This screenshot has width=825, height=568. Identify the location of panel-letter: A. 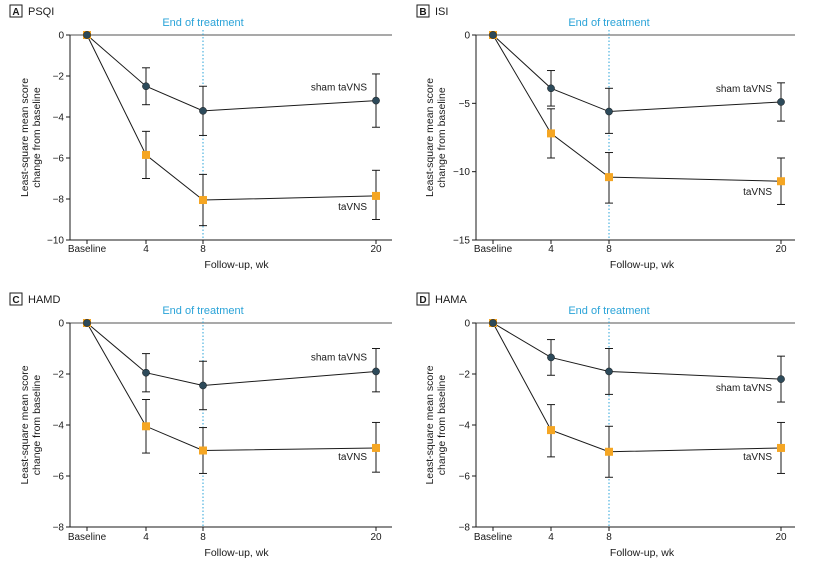
(15, 12).